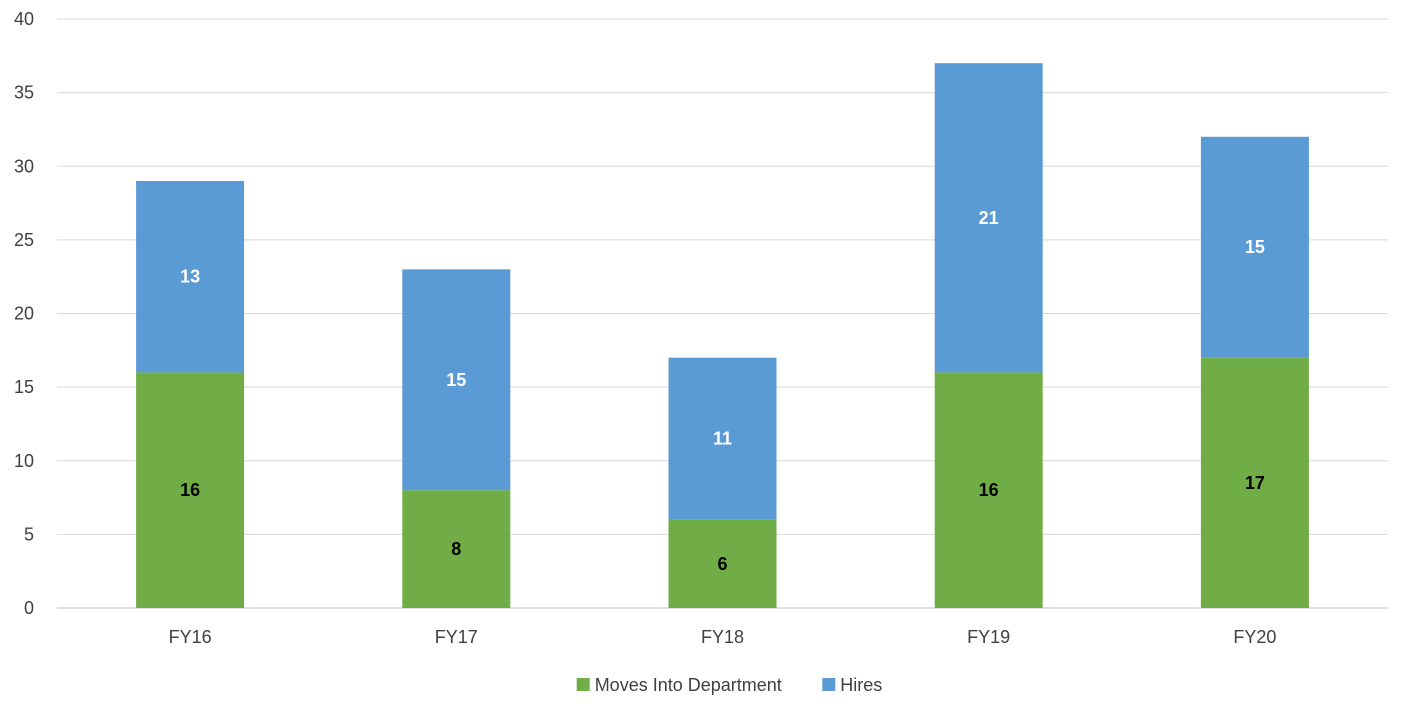  What do you see at coordinates (988, 637) in the screenshot?
I see `x-tick-label: FY19` at bounding box center [988, 637].